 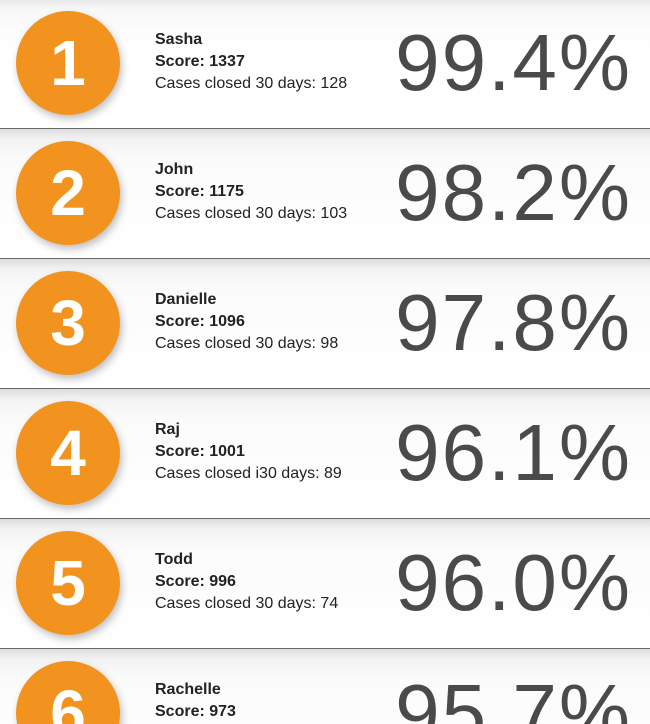 What do you see at coordinates (68, 453) in the screenshot?
I see `rank-badge: 4` at bounding box center [68, 453].